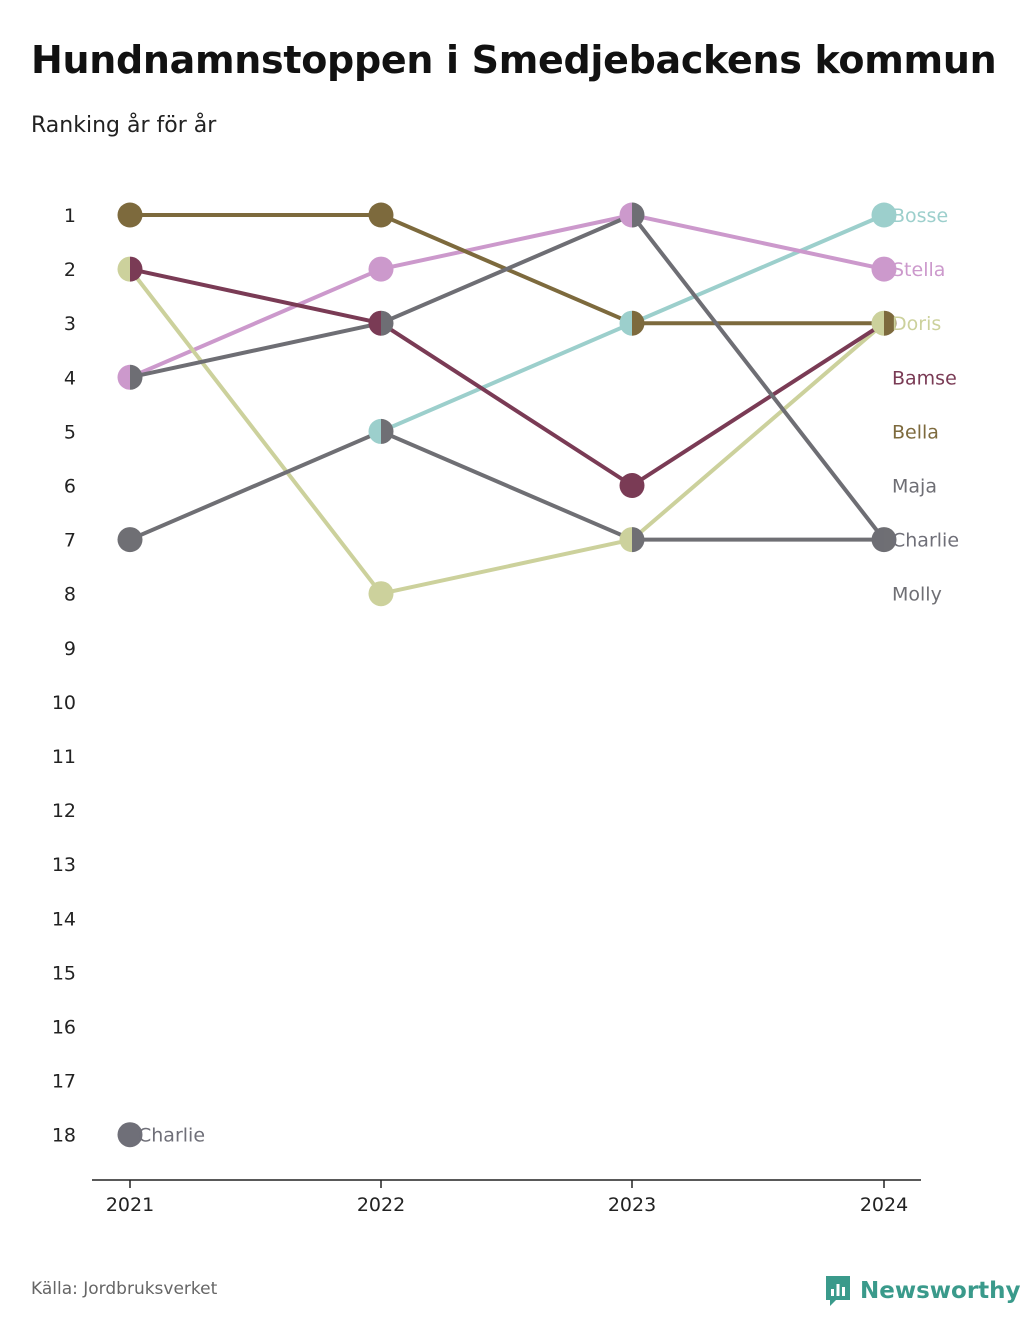 The image size is (1020, 1340). What do you see at coordinates (920, 216) in the screenshot?
I see `series-label-bosse: Bosse` at bounding box center [920, 216].